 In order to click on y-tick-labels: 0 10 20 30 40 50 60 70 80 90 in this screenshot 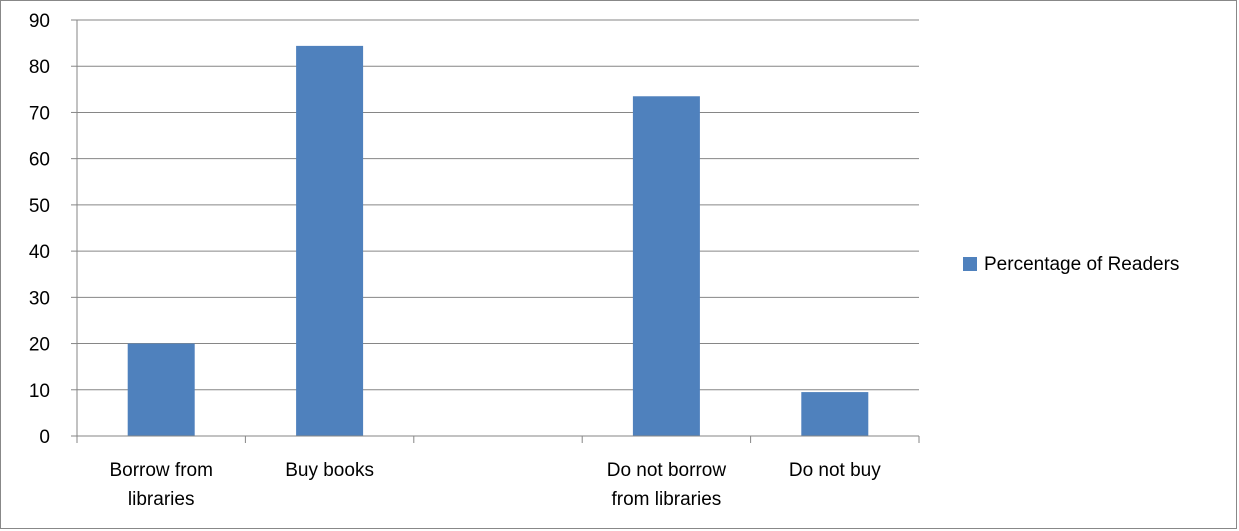, I will do `click(53, 229)`.